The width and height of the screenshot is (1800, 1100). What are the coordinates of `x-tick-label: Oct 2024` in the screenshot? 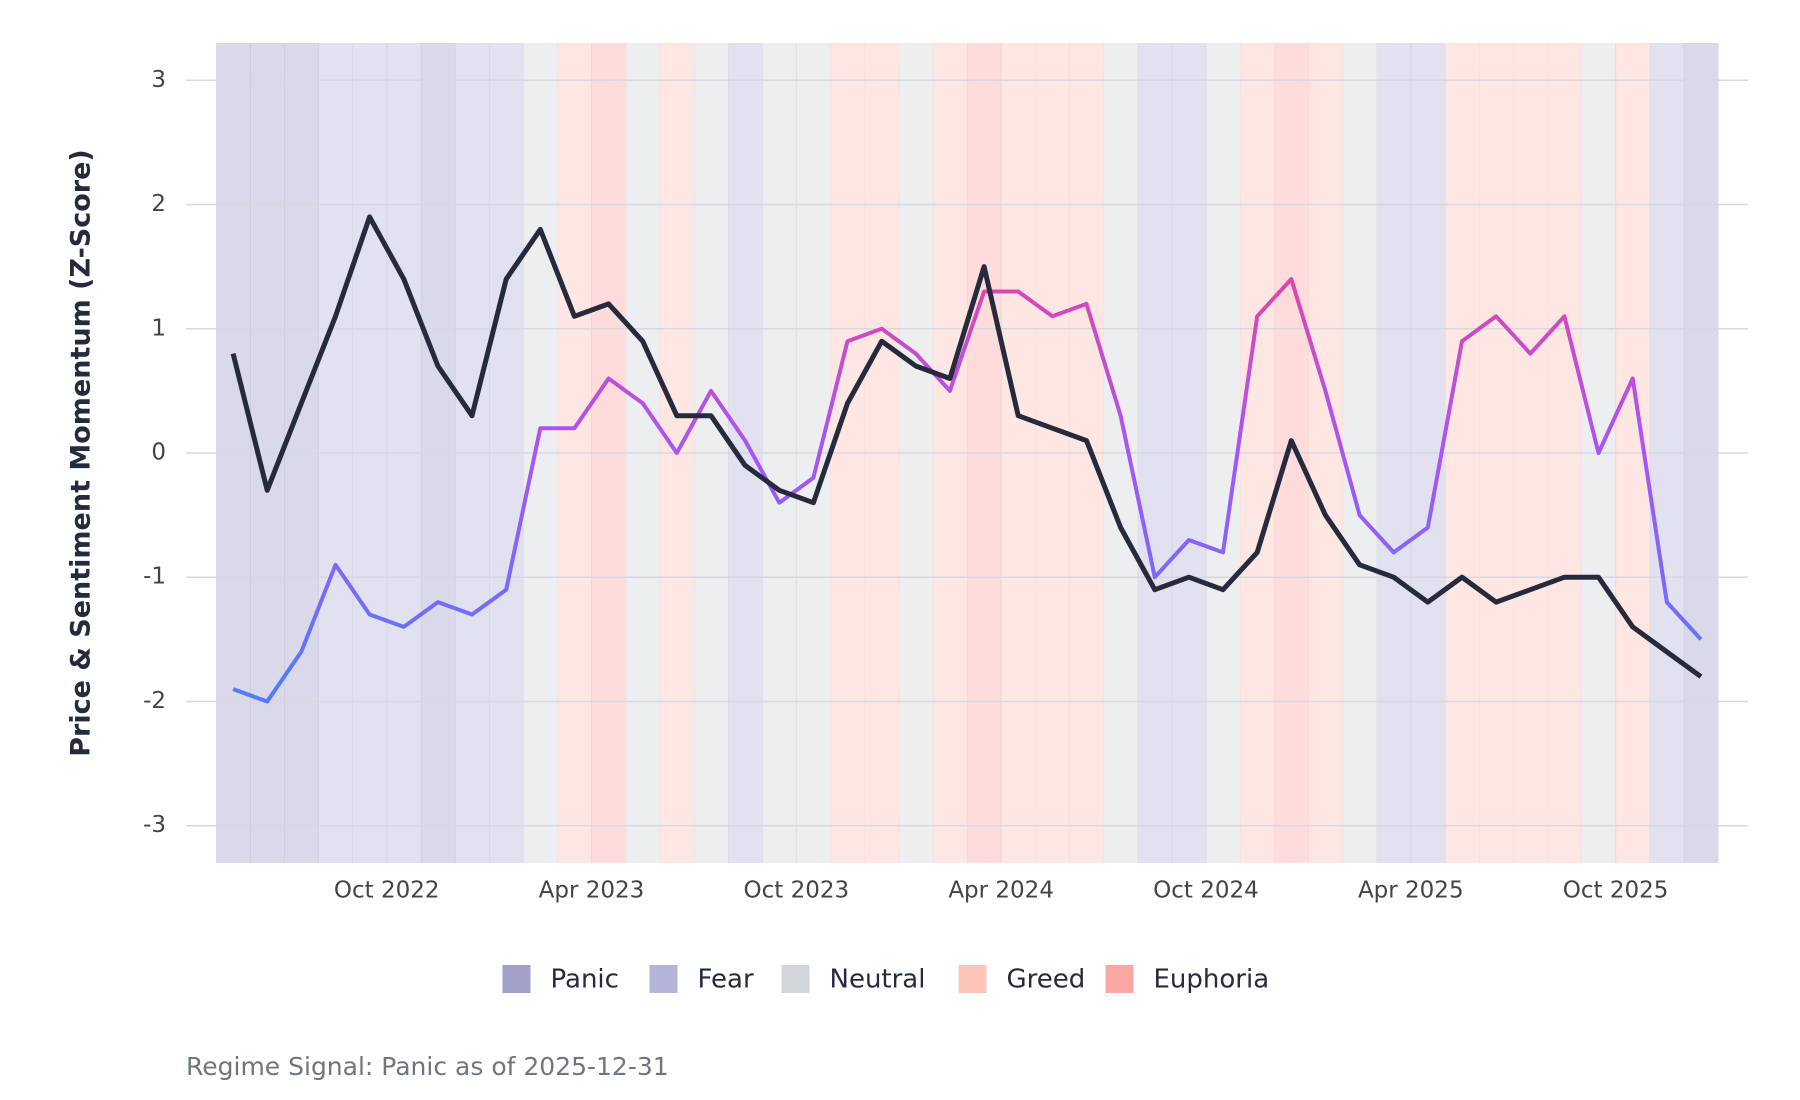 It's located at (1206, 891).